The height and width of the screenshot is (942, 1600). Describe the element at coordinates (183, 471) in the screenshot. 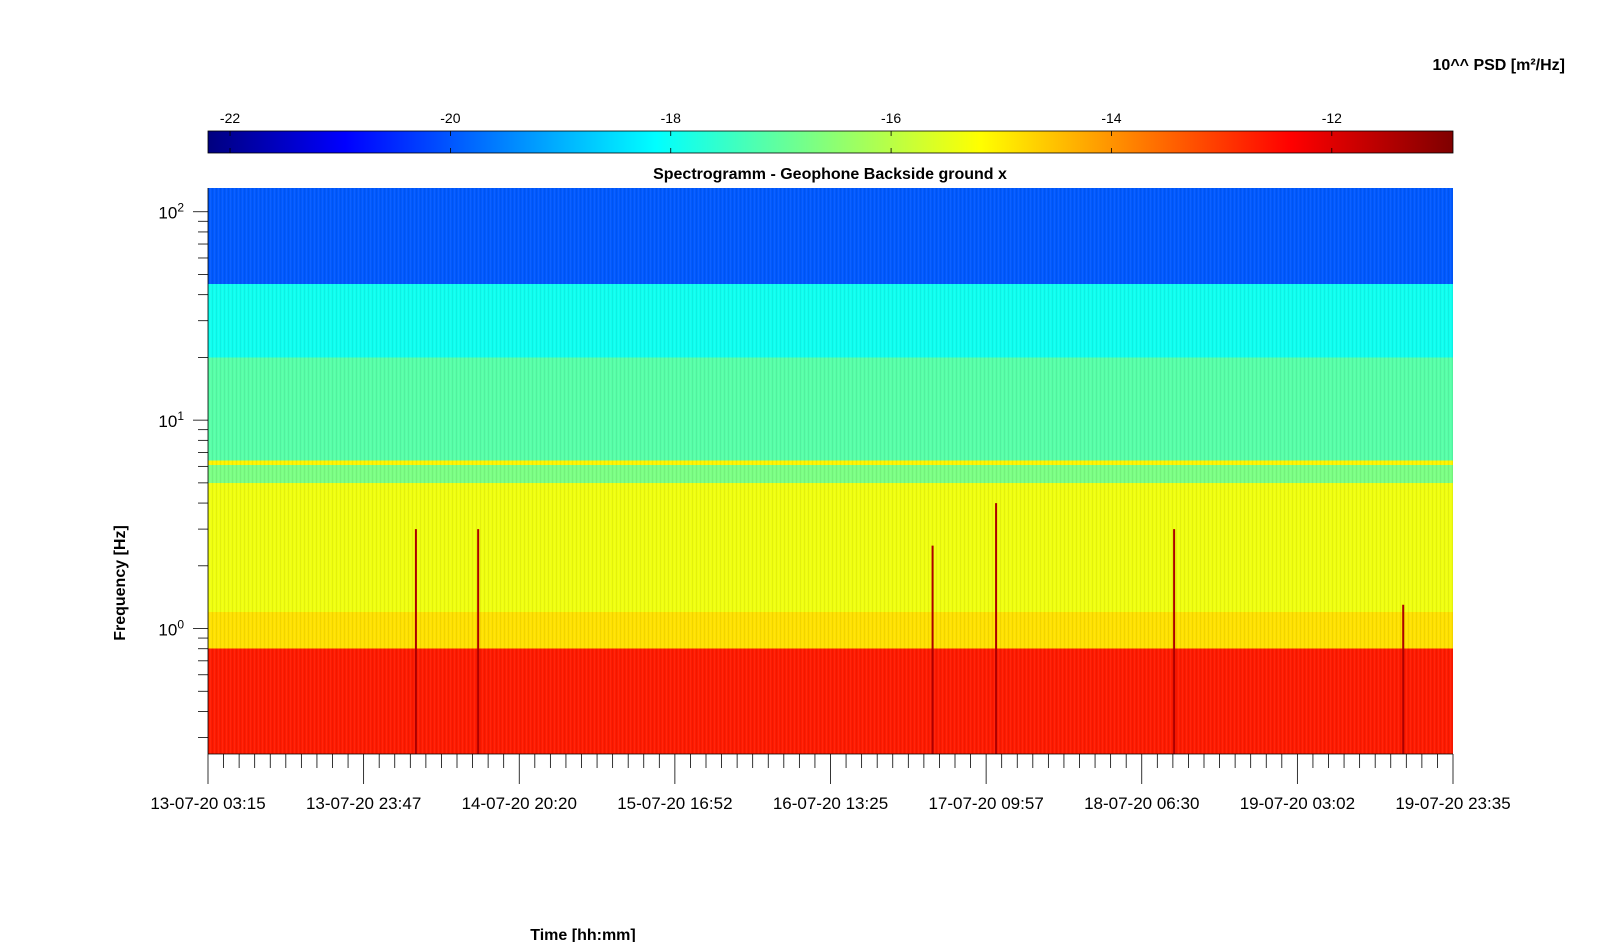

I see `y-axis: 10⁰ 10¹ 10²` at that location.